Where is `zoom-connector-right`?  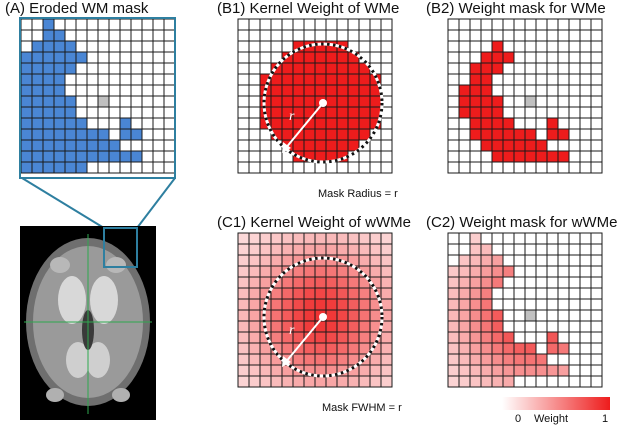
zoom-connector-right is located at coordinates (156, 203).